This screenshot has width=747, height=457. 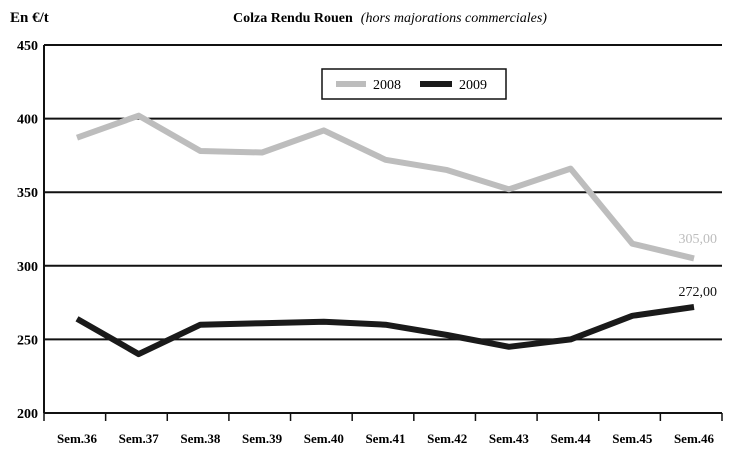 What do you see at coordinates (414, 84) in the screenshot?
I see `legend: 2008 2009` at bounding box center [414, 84].